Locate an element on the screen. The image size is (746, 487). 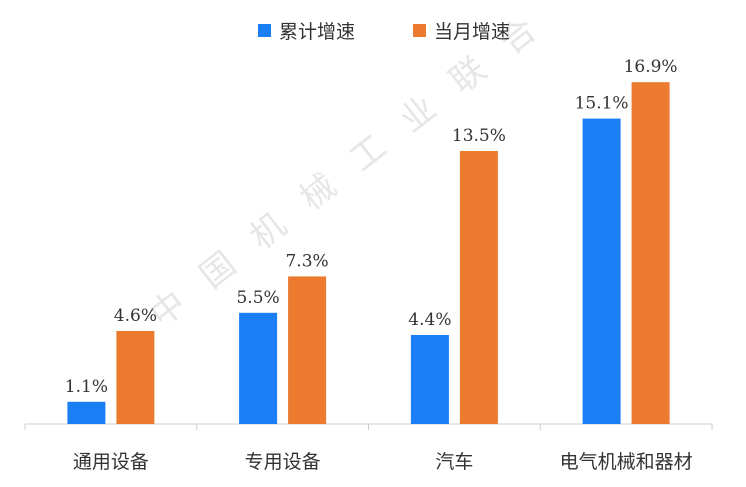
data-label: 7.3% is located at coordinates (306, 261).